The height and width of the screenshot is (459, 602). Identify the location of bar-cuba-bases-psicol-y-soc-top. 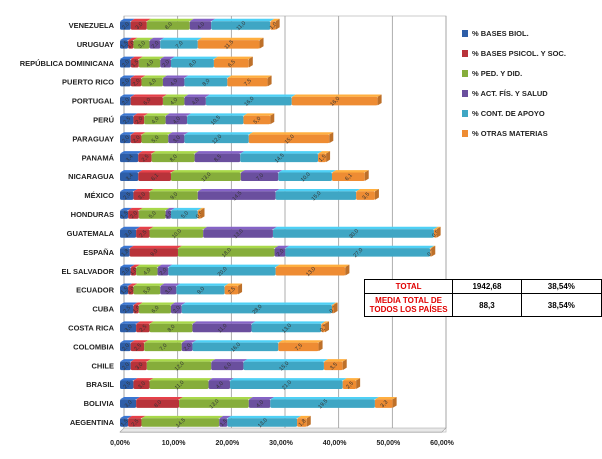
(138, 303).